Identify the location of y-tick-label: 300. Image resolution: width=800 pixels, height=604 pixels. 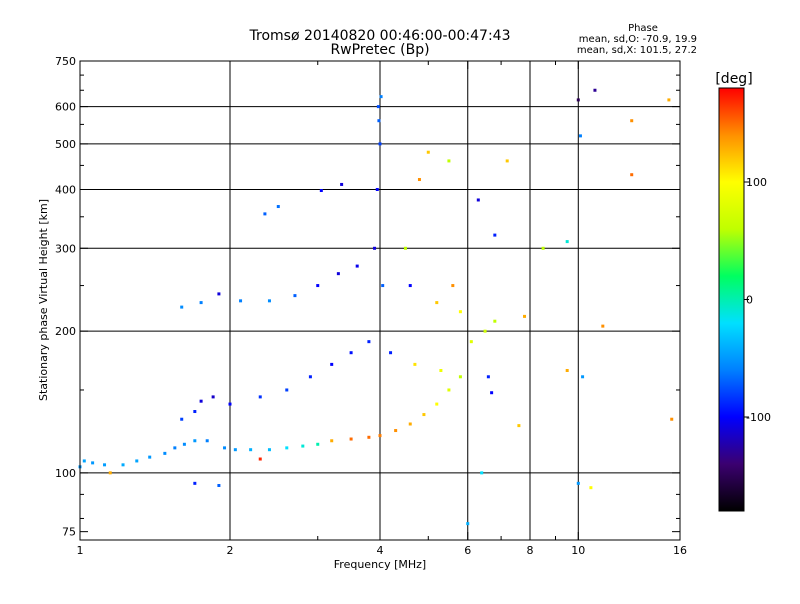
(65, 248).